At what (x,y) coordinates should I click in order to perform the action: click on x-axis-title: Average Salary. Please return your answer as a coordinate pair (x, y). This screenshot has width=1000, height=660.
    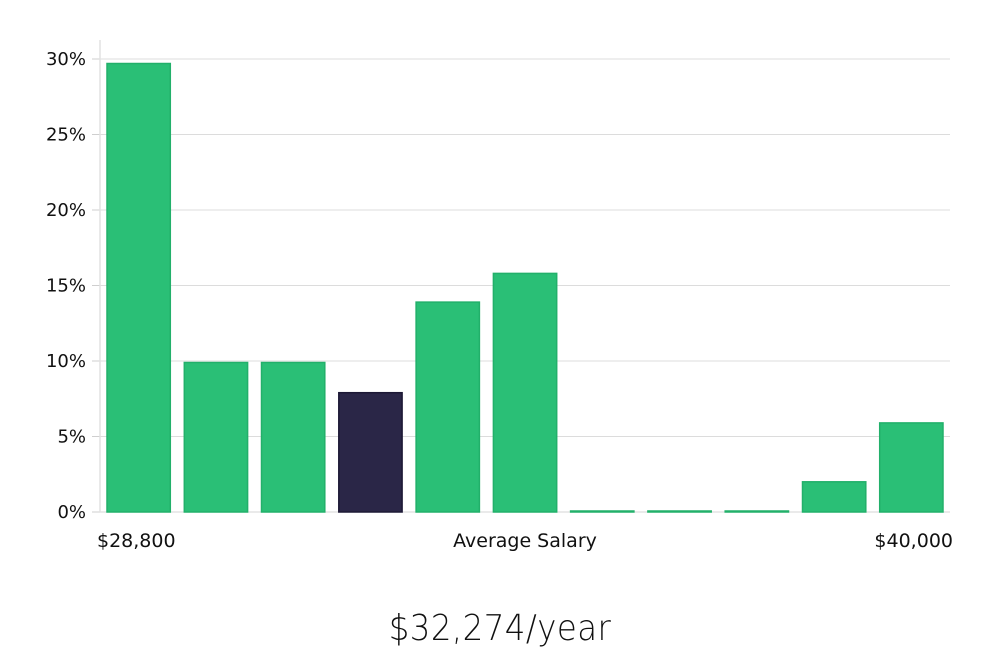
    Looking at the image, I should click on (525, 541).